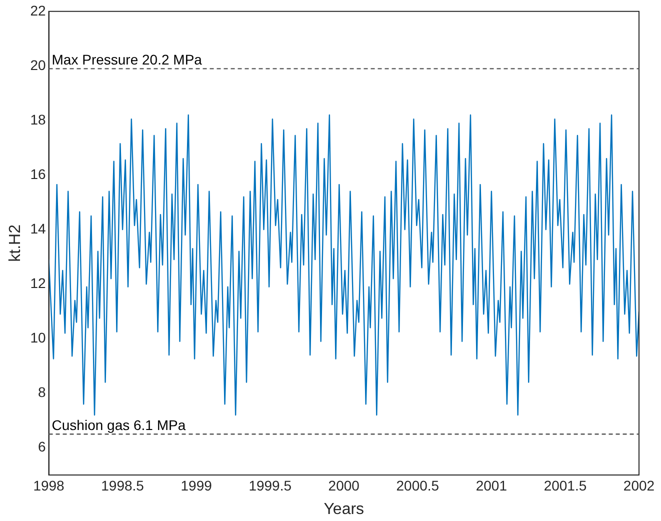 The image size is (661, 521). I want to click on x-tick-label: 2002, so click(639, 485).